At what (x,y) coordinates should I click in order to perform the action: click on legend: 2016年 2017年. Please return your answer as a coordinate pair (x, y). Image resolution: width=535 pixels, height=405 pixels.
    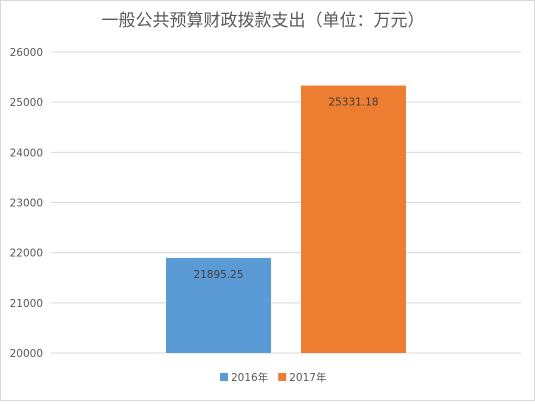
    Looking at the image, I should click on (273, 377).